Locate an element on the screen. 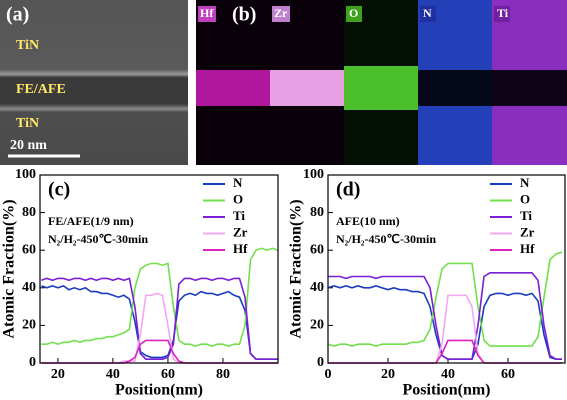  x-tick-label: 0 is located at coordinates (328, 374).